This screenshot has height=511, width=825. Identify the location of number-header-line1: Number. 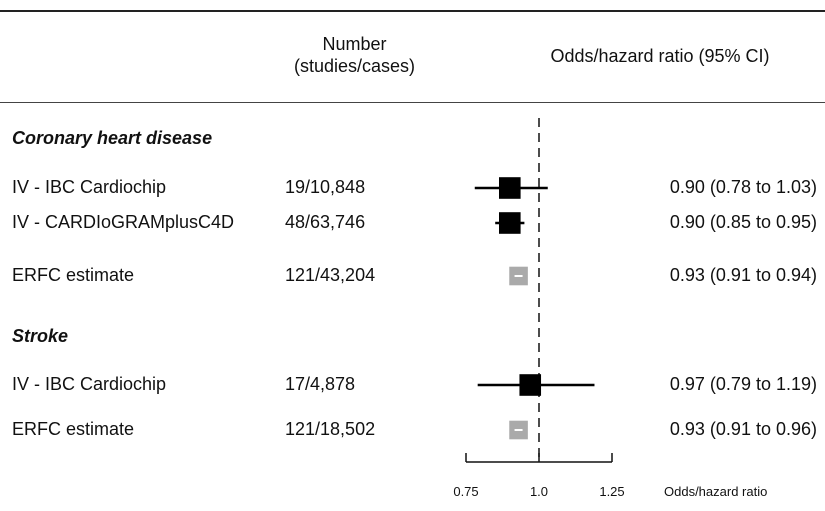
(354, 44).